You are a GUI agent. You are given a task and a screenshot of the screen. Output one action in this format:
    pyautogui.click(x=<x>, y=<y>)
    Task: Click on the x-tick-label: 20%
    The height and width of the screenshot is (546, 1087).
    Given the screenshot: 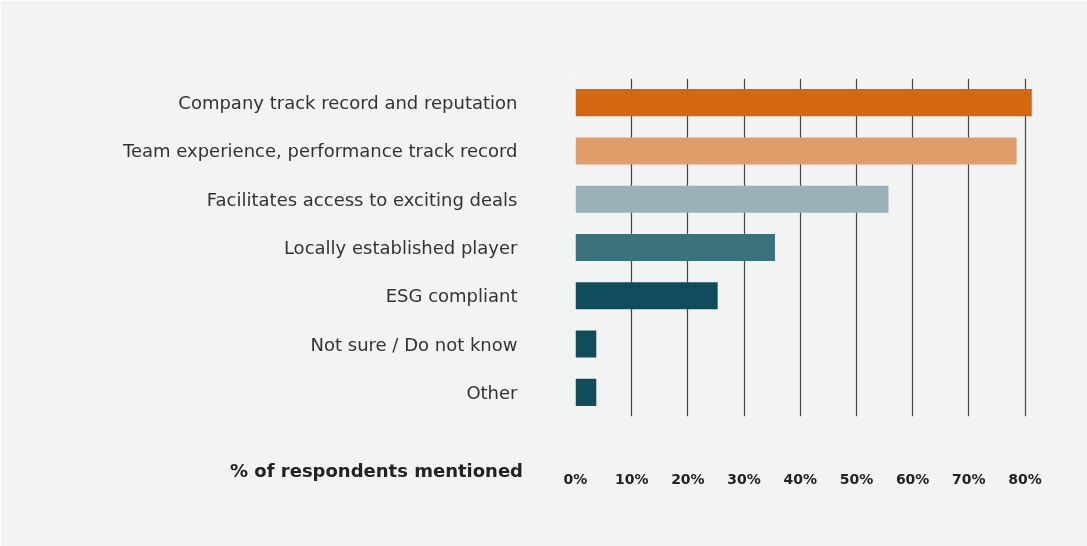 What is the action you would take?
    pyautogui.click(x=688, y=478)
    